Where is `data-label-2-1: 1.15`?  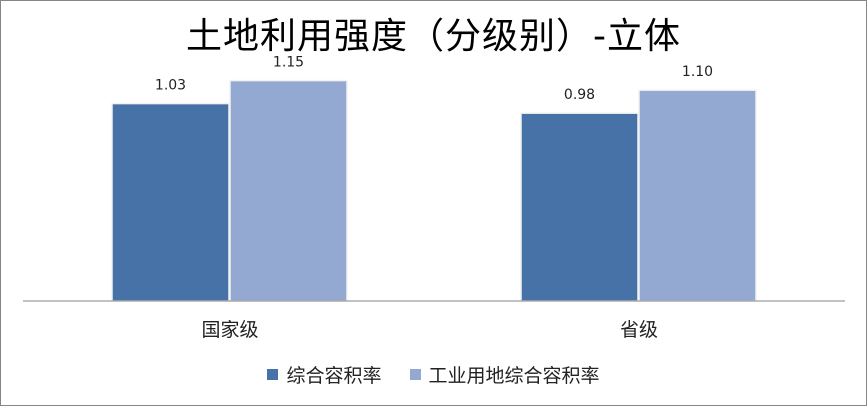 data-label-2-1: 1.15 is located at coordinates (288, 63).